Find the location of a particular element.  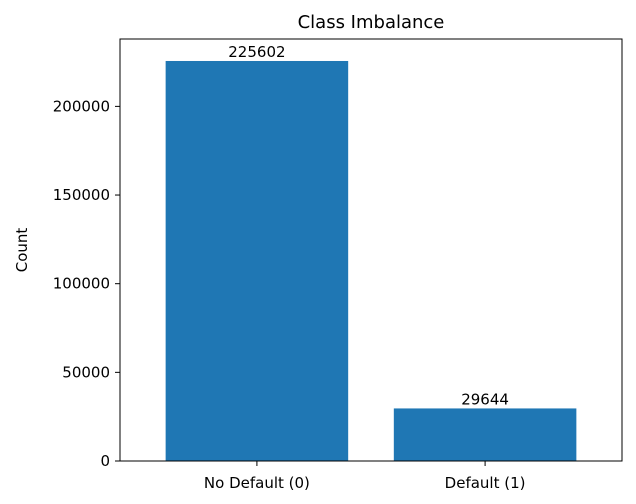

bar-data-label: 225602 is located at coordinates (256, 52).